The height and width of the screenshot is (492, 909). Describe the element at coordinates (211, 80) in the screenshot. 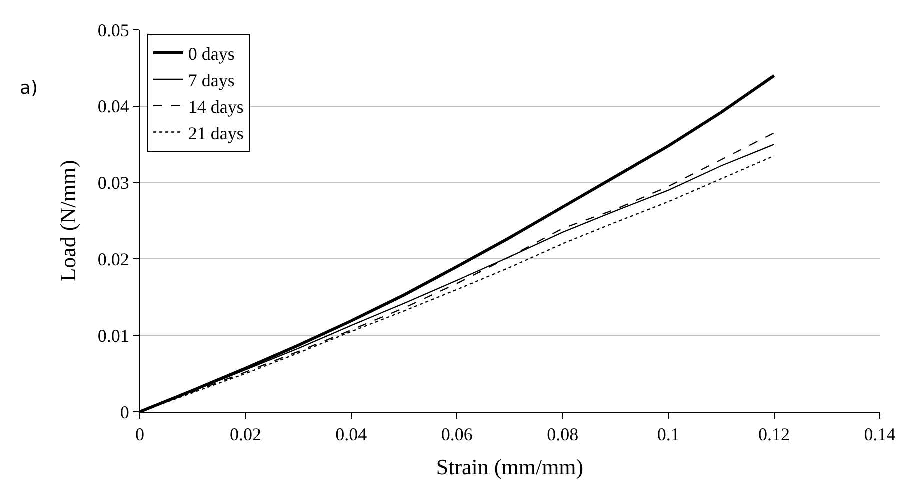

I see `legend-label: 7 days` at that location.